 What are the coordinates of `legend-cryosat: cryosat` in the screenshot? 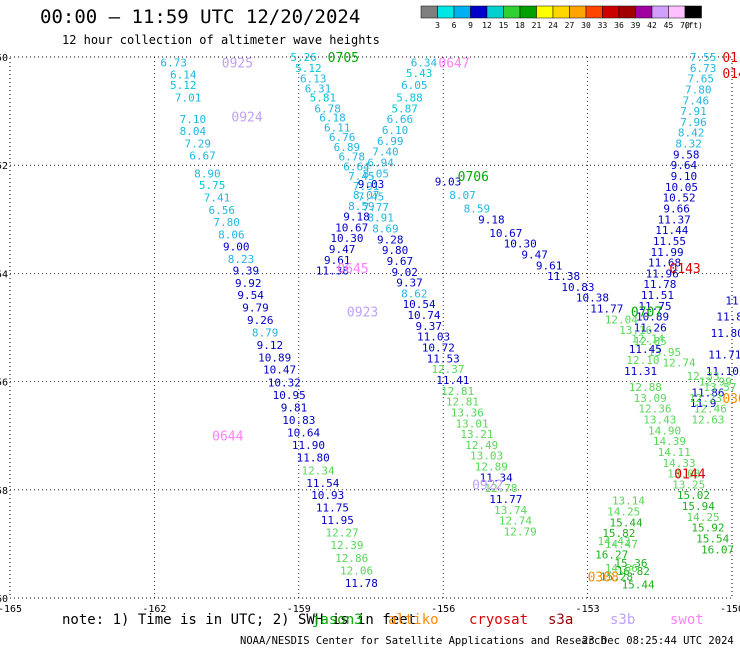 It's located at (499, 620).